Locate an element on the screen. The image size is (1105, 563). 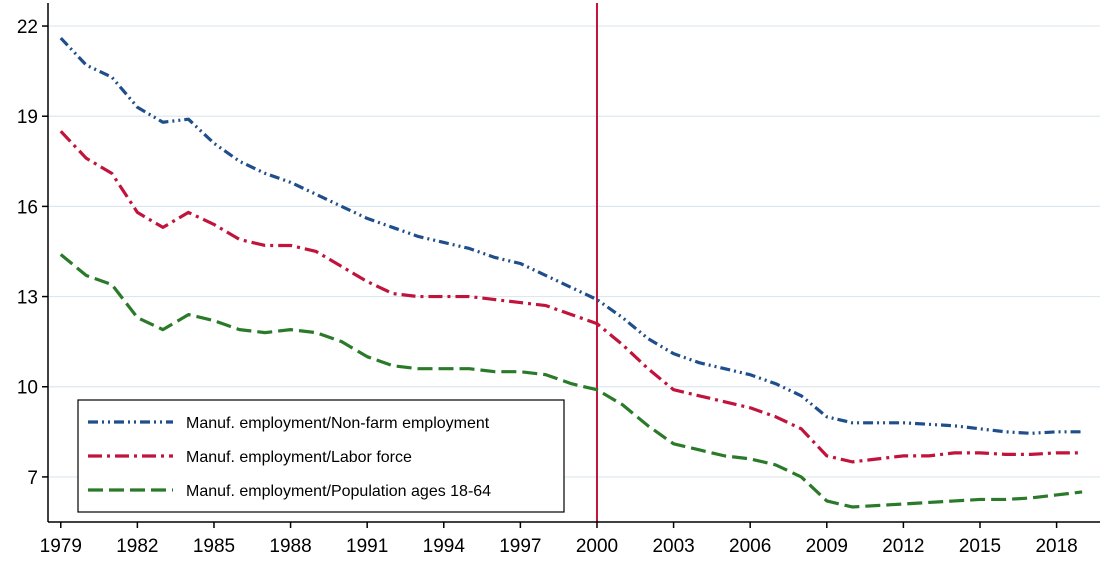
x-tick-label: 2009 is located at coordinates (827, 546).